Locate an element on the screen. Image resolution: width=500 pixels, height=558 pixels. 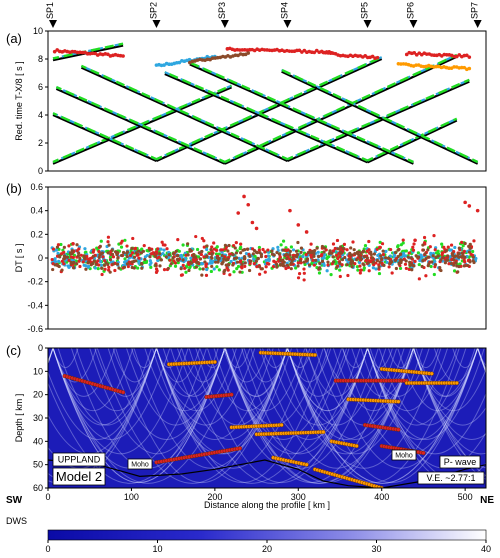
calculated-branch is located at coordinates (184, 112).